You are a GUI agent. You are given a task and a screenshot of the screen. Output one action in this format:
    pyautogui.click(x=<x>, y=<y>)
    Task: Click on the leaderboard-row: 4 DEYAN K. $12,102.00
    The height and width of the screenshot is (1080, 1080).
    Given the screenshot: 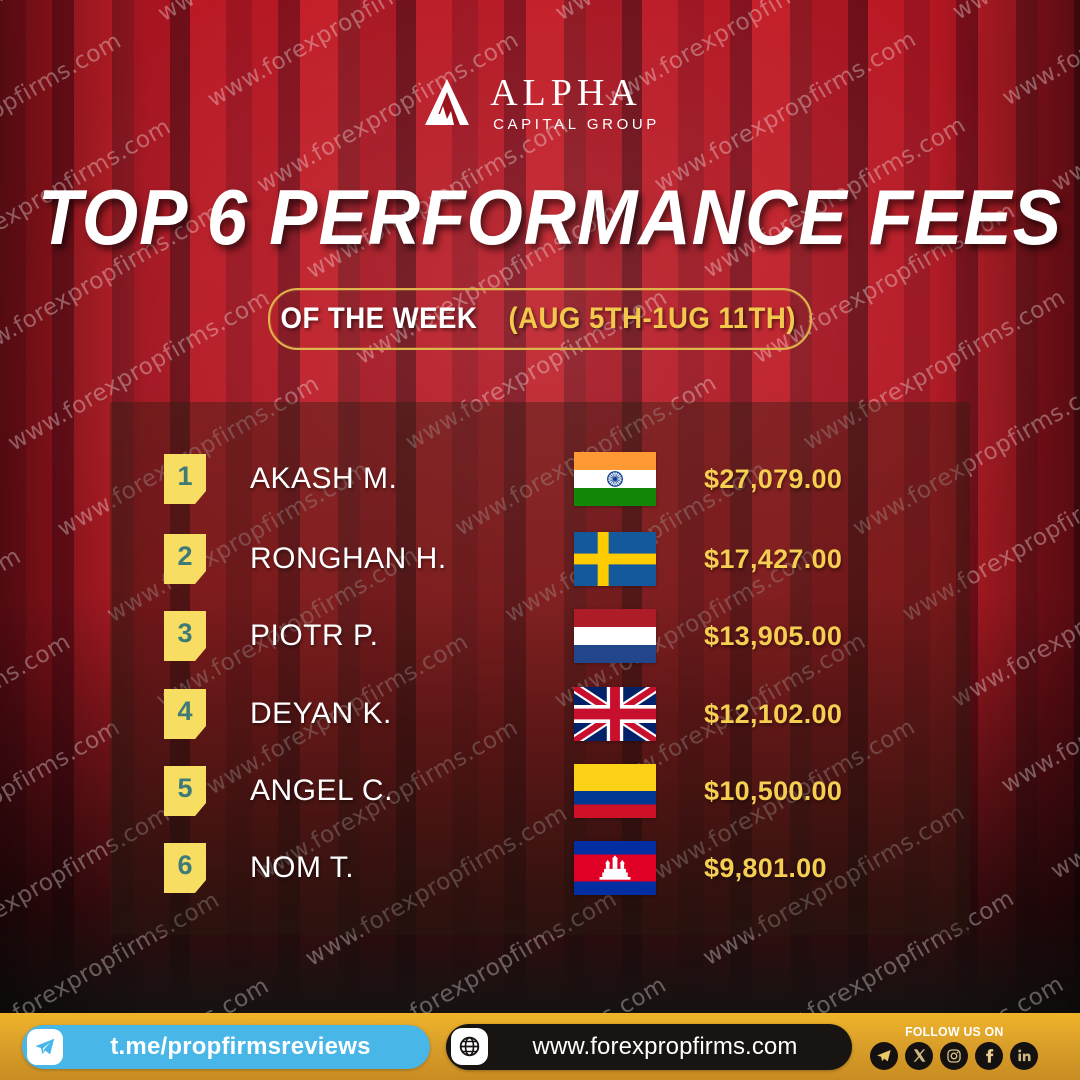 What is the action you would take?
    pyautogui.click(x=540, y=714)
    